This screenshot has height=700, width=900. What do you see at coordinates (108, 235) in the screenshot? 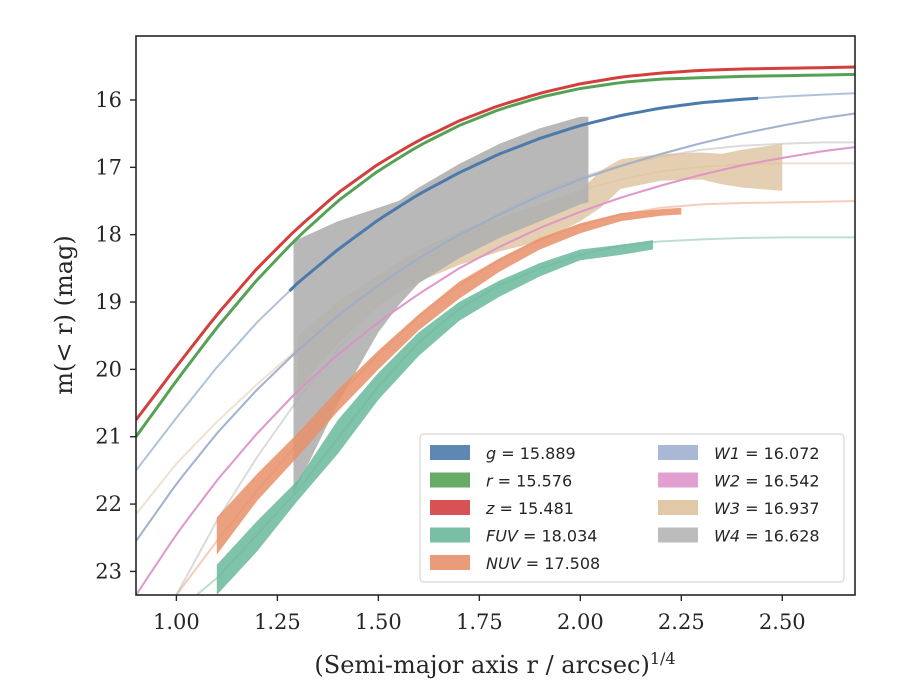
I see `y-tick-label: 18` at bounding box center [108, 235].